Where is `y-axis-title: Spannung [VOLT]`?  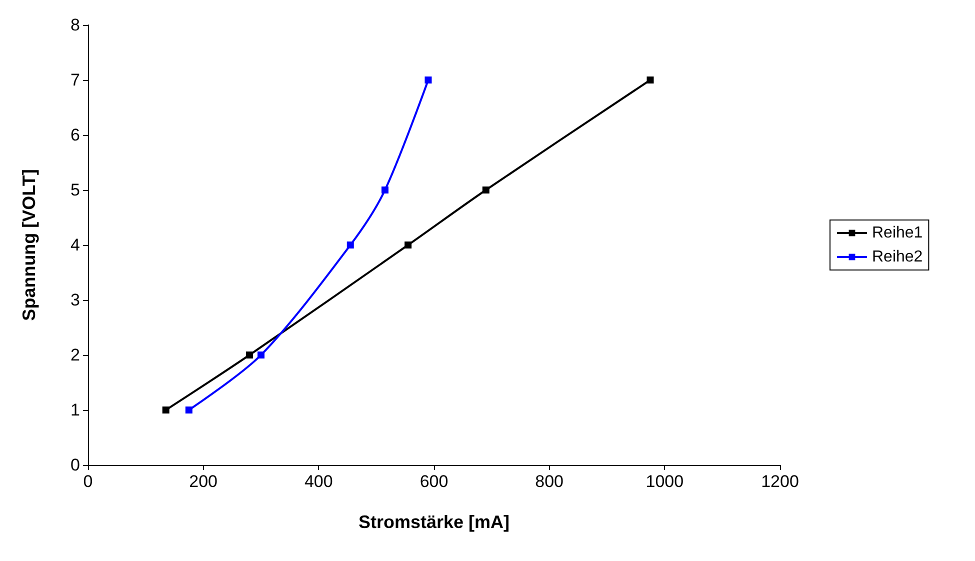
y-axis-title: Spannung [VOLT] is located at coordinates (29, 245).